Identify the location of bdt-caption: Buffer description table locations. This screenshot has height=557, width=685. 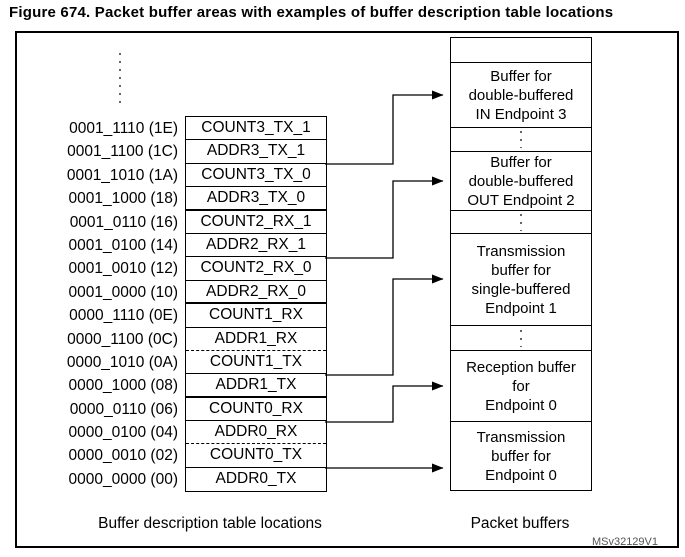
(210, 523).